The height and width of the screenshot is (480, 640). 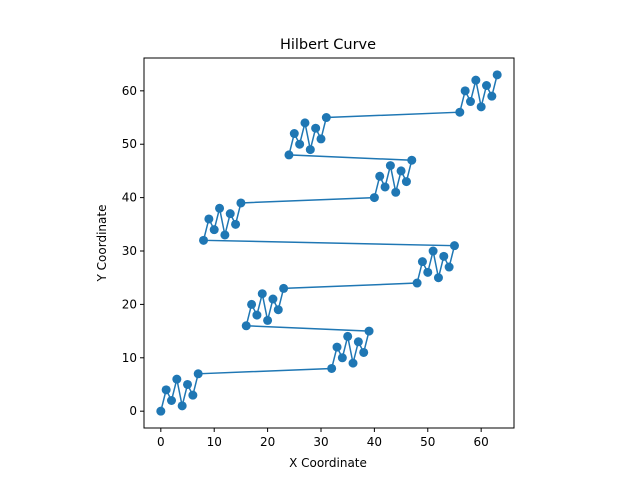 What do you see at coordinates (129, 251) in the screenshot?
I see `y-tick-label: 30` at bounding box center [129, 251].